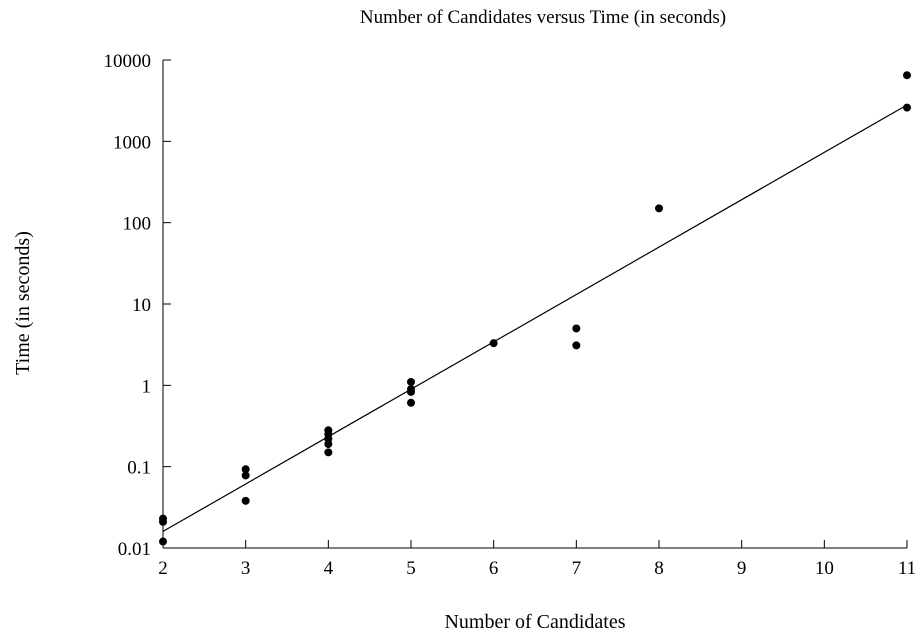 The image size is (920, 639). Describe the element at coordinates (907, 568) in the screenshot. I see `x-tick-label: 11` at that location.